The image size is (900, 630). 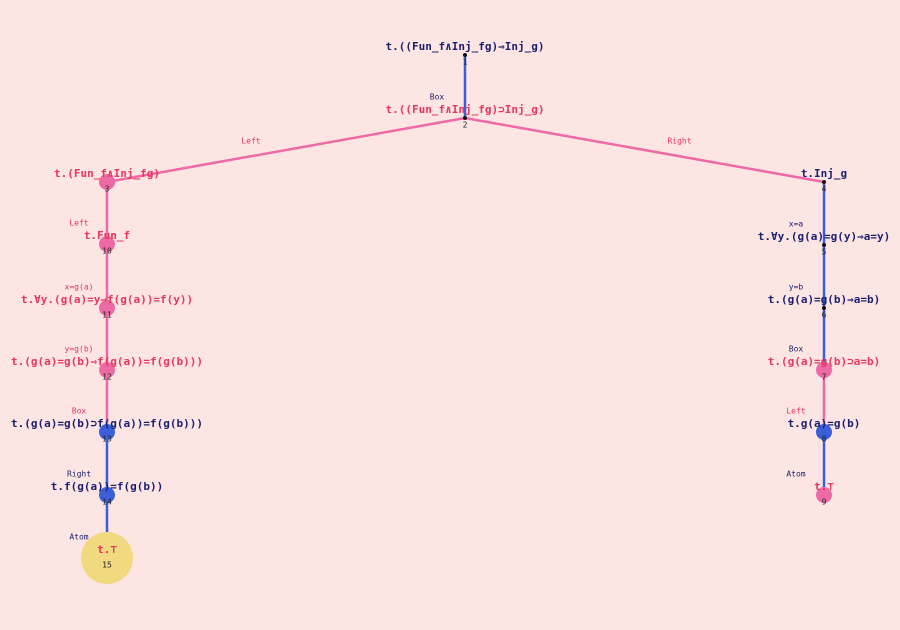 What do you see at coordinates (107, 486) in the screenshot?
I see `node-formula: t.f(g(a))=f(g(b))` at bounding box center [107, 486].